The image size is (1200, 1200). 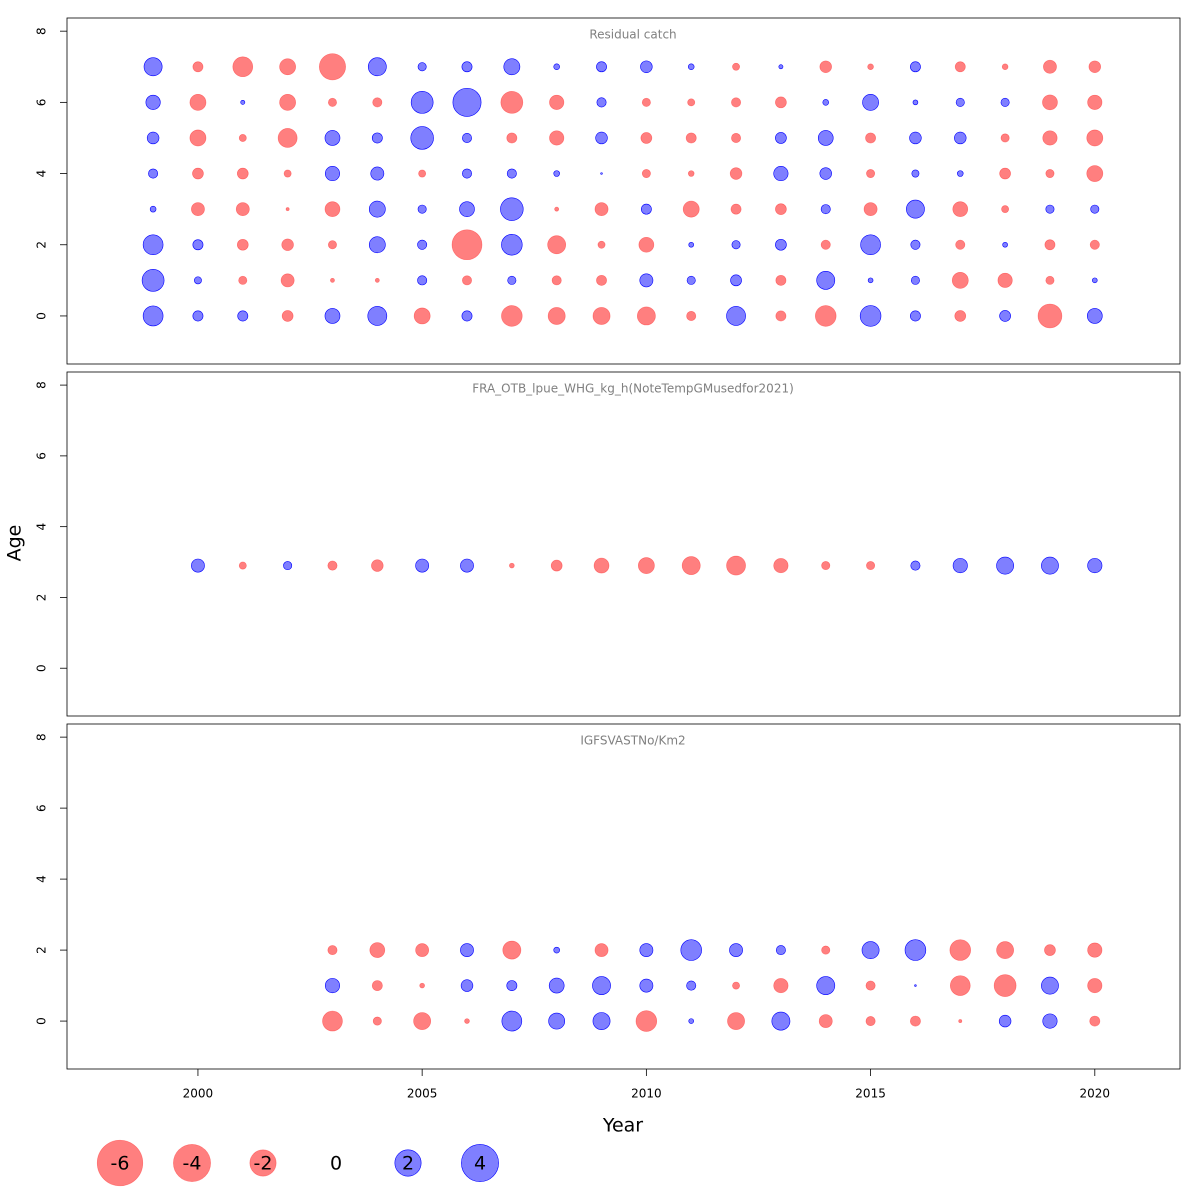 What do you see at coordinates (42, 808) in the screenshot?
I see `y-tick-label: 6` at bounding box center [42, 808].